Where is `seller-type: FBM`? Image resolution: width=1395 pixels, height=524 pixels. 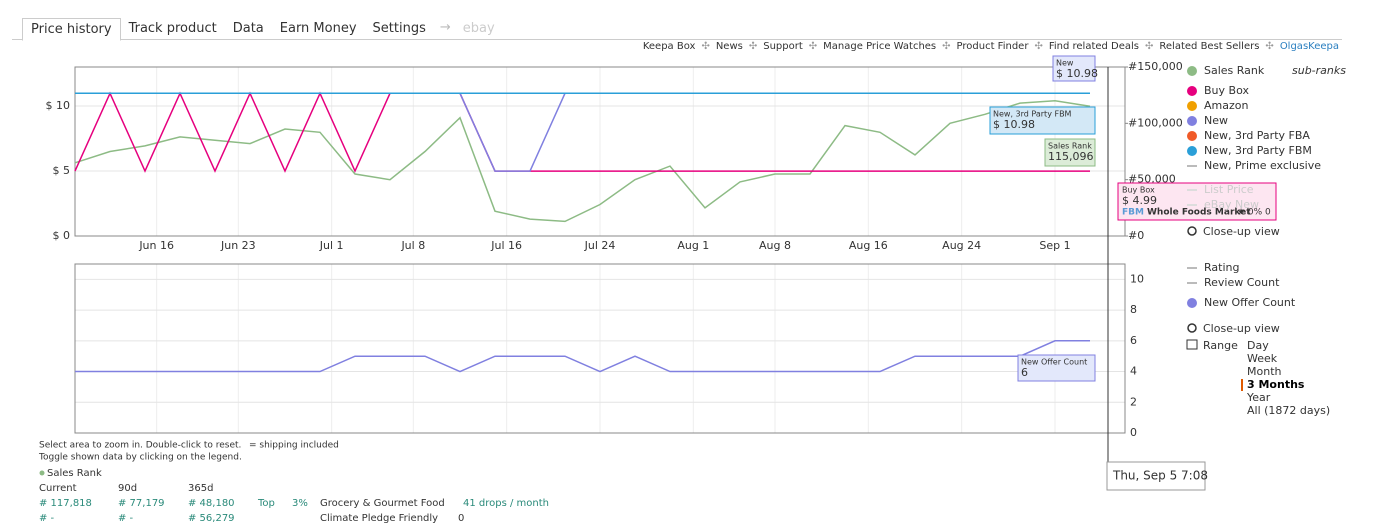
seller-type: FBM is located at coordinates (1133, 213).